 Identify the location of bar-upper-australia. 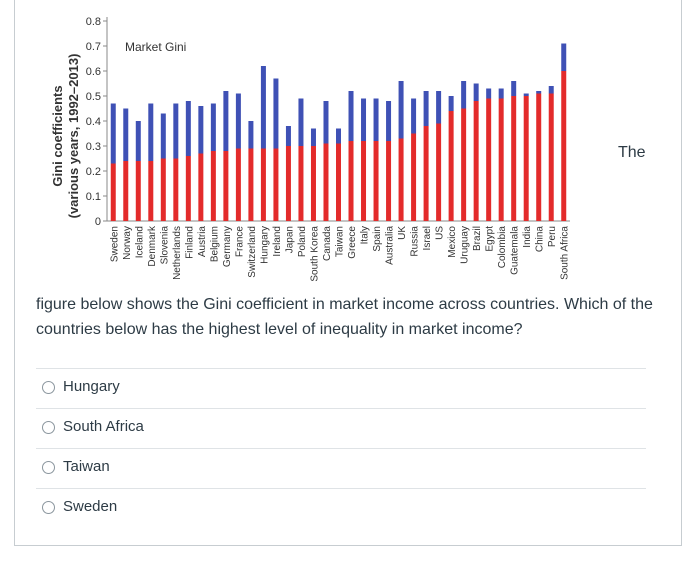
(389, 121).